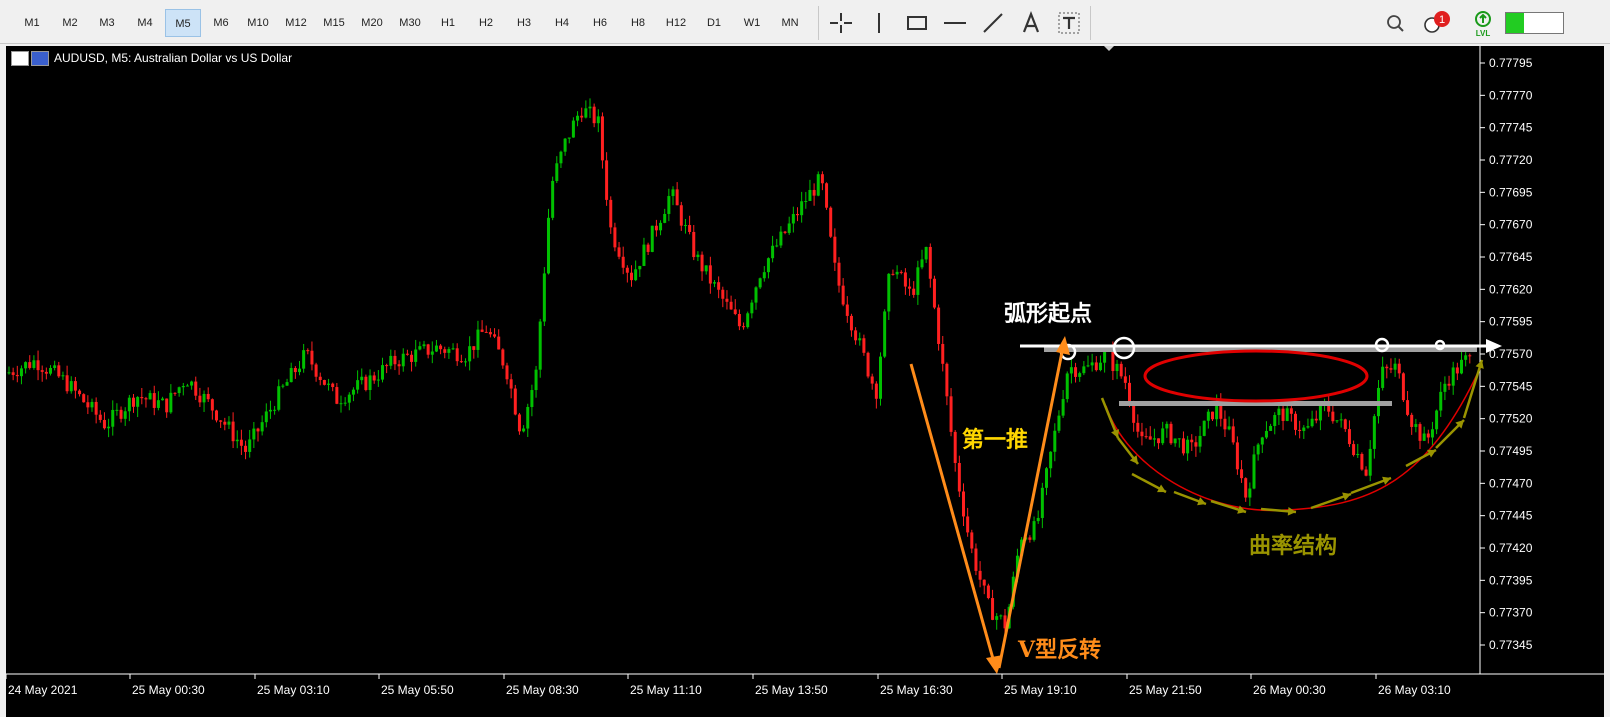  Describe the element at coordinates (524, 23) in the screenshot. I see `timeframe-button-h3: H3` at that location.